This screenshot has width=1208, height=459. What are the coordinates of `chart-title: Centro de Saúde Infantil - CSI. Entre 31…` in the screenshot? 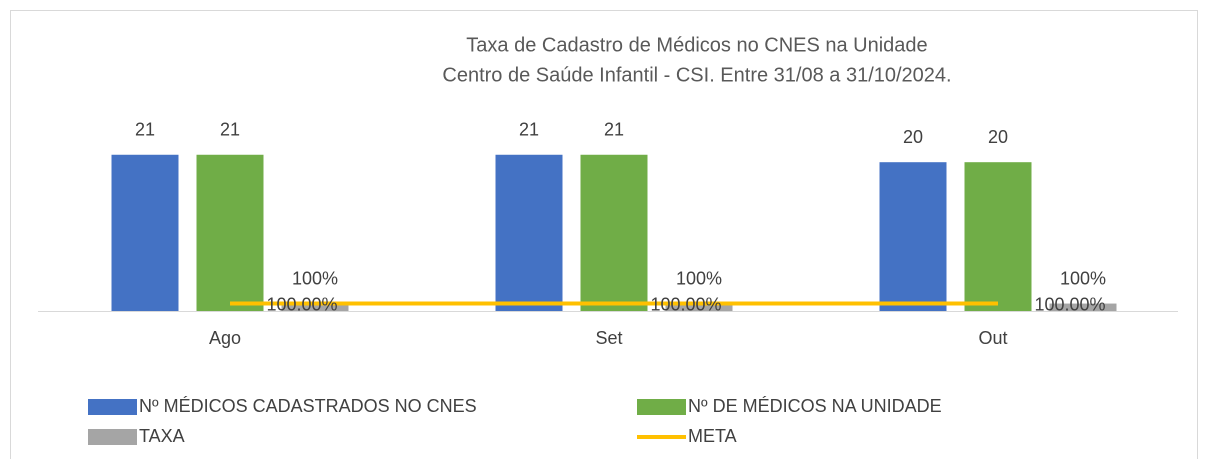 It's located at (696, 75).